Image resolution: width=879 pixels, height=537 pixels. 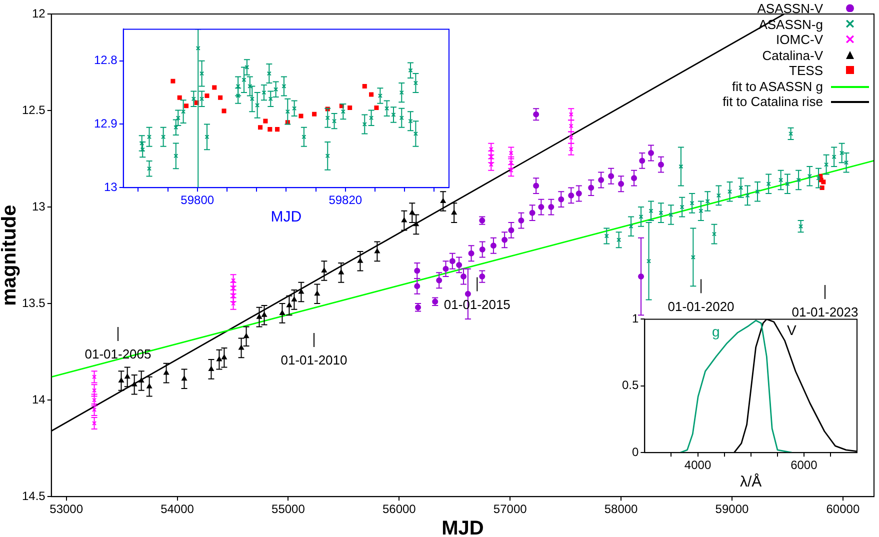 I want to click on annotation: 01-01-2010, so click(x=314, y=360).